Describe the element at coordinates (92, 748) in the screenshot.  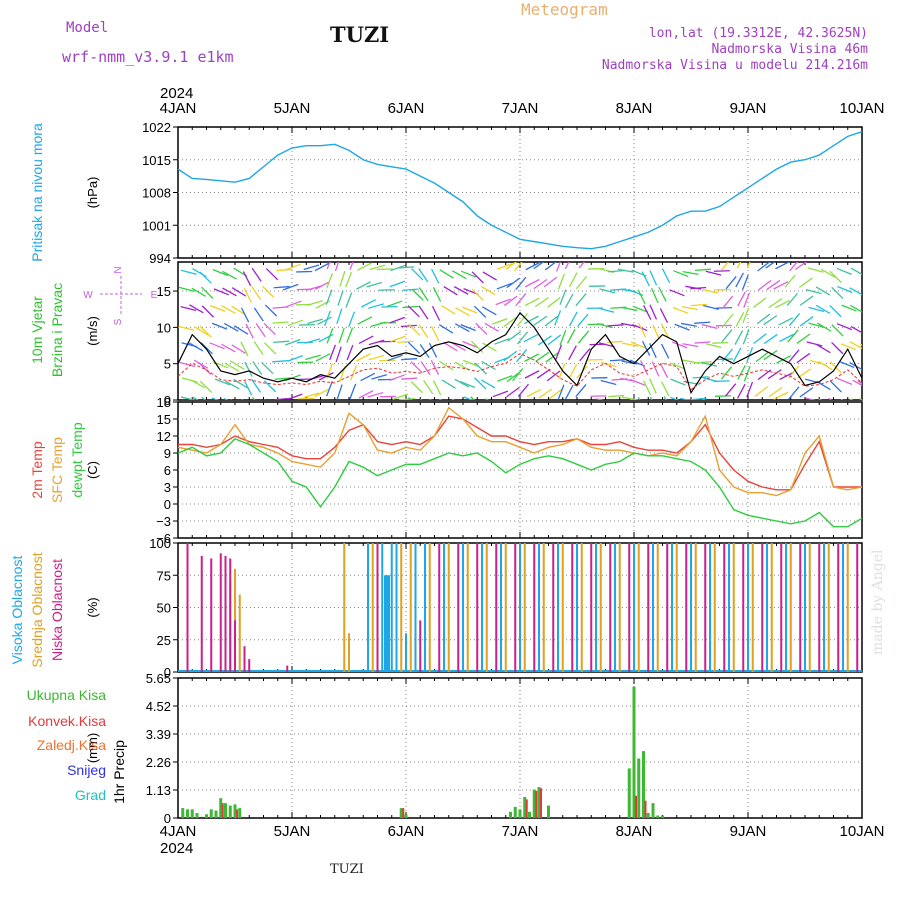
I see `unit-label: (mm)` at that location.